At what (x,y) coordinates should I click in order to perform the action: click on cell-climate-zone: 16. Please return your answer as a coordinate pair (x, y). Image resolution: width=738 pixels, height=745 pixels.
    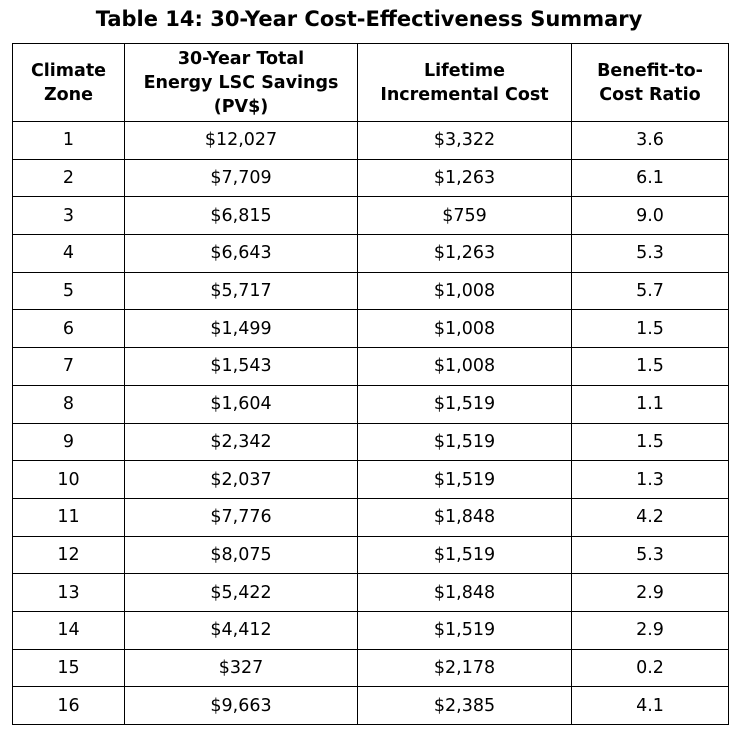
    Looking at the image, I should click on (68, 705).